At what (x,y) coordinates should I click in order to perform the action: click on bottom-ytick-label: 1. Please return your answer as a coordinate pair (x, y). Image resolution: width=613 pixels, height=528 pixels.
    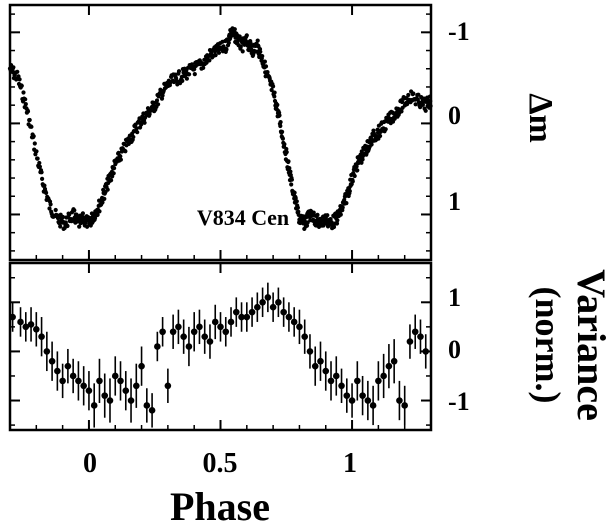
    Looking at the image, I should click on (454, 297).